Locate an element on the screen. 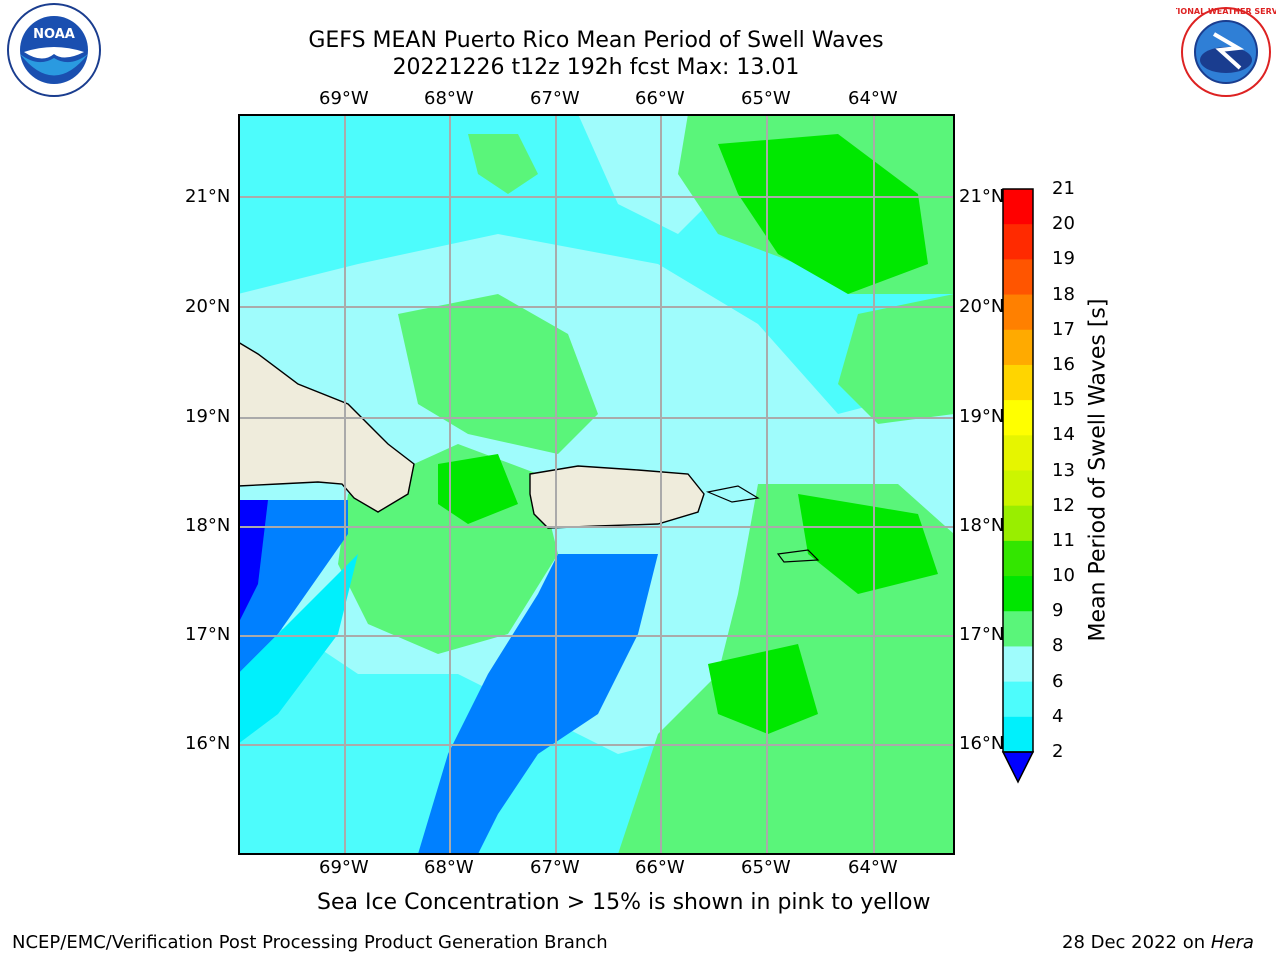  host-name: Hera is located at coordinates (1232, 942).